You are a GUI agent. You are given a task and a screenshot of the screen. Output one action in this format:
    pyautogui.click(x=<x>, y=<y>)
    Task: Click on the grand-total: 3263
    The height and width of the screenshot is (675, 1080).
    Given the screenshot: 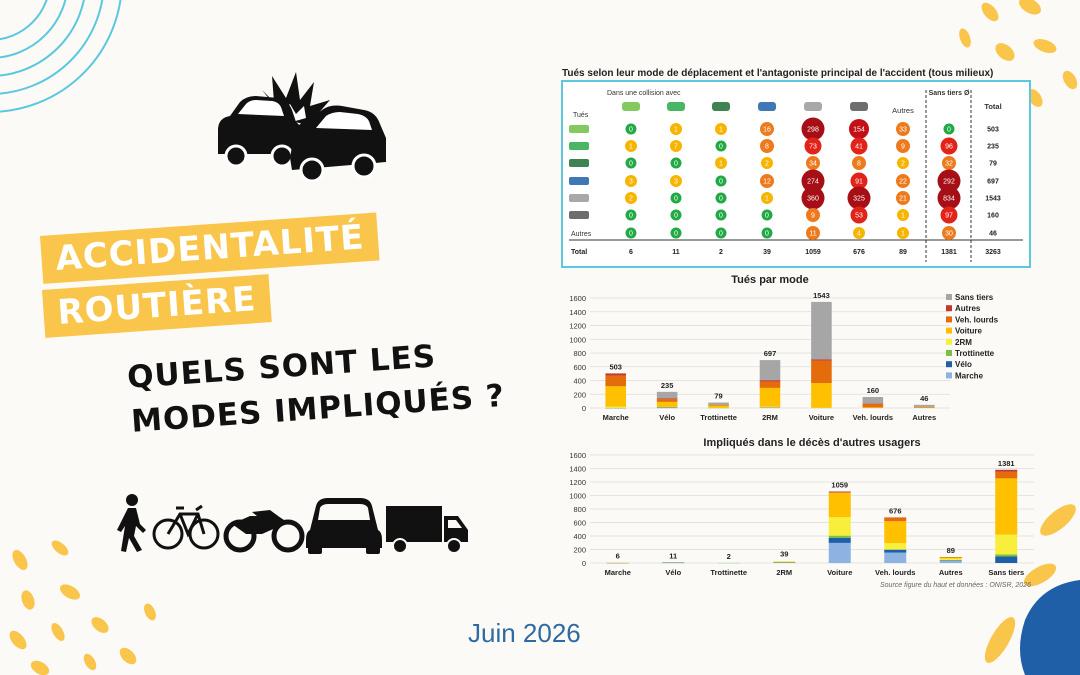 What is the action you would take?
    pyautogui.click(x=993, y=252)
    